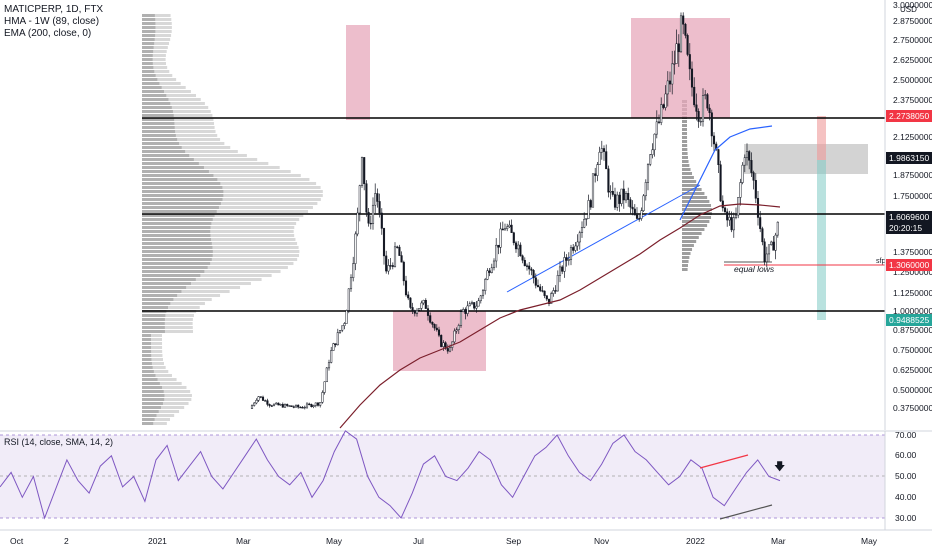 Image resolution: width=932 pixels, height=550 pixels. What do you see at coordinates (602, 541) in the screenshot?
I see `time-tick-label: Nov` at bounding box center [602, 541].